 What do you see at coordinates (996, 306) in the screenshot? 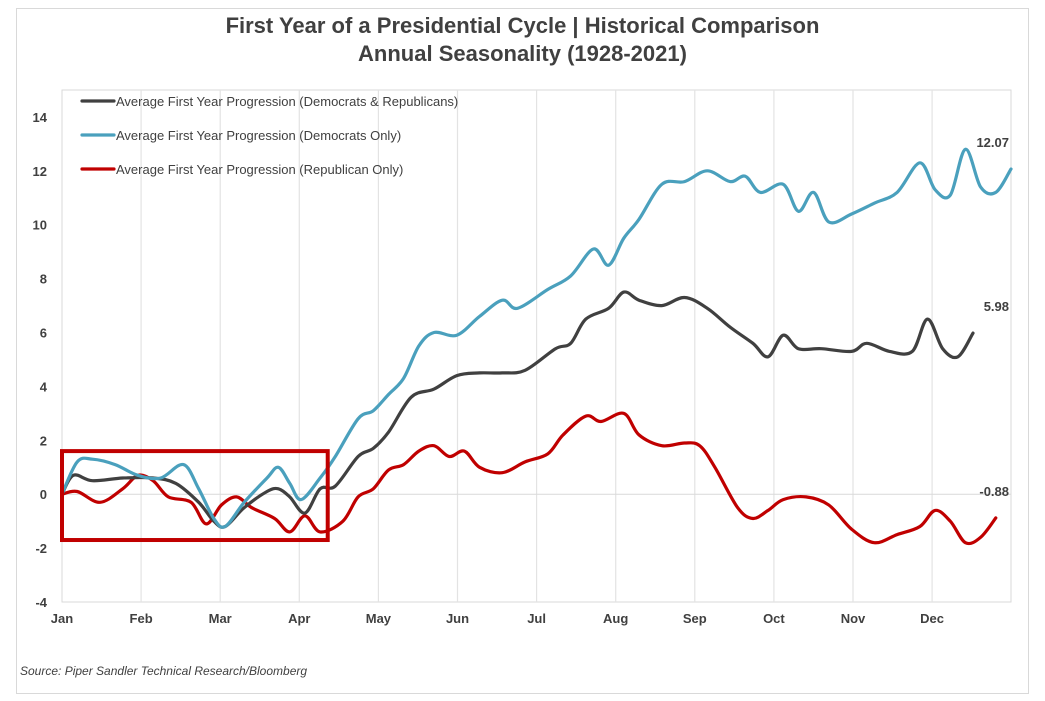
I see `end-value-label-0: 5.98` at bounding box center [996, 306].